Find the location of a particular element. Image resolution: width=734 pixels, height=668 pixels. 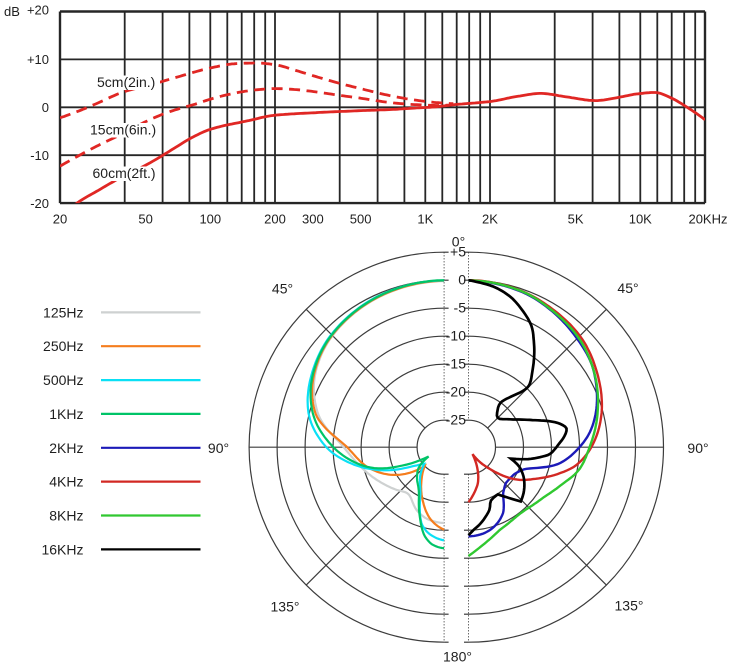

svg-text: 4KHz is located at coordinates (66, 482).